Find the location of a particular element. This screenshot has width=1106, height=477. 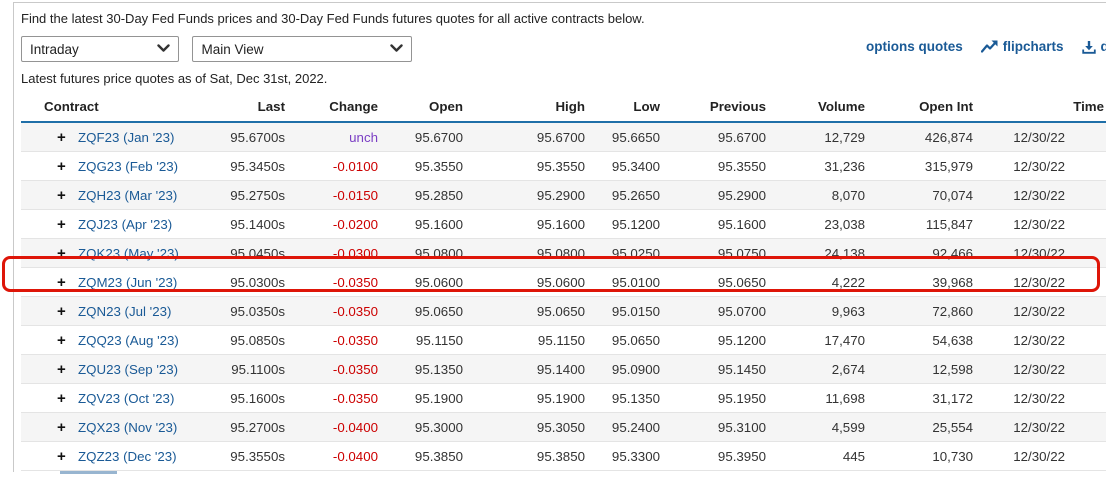

cell-open: 95.1600 is located at coordinates (437, 224).